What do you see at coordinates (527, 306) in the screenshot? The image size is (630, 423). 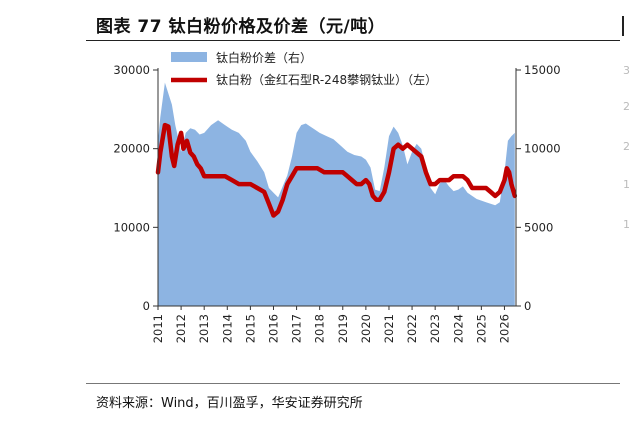 I see `right-tick-label: 0` at bounding box center [527, 306].